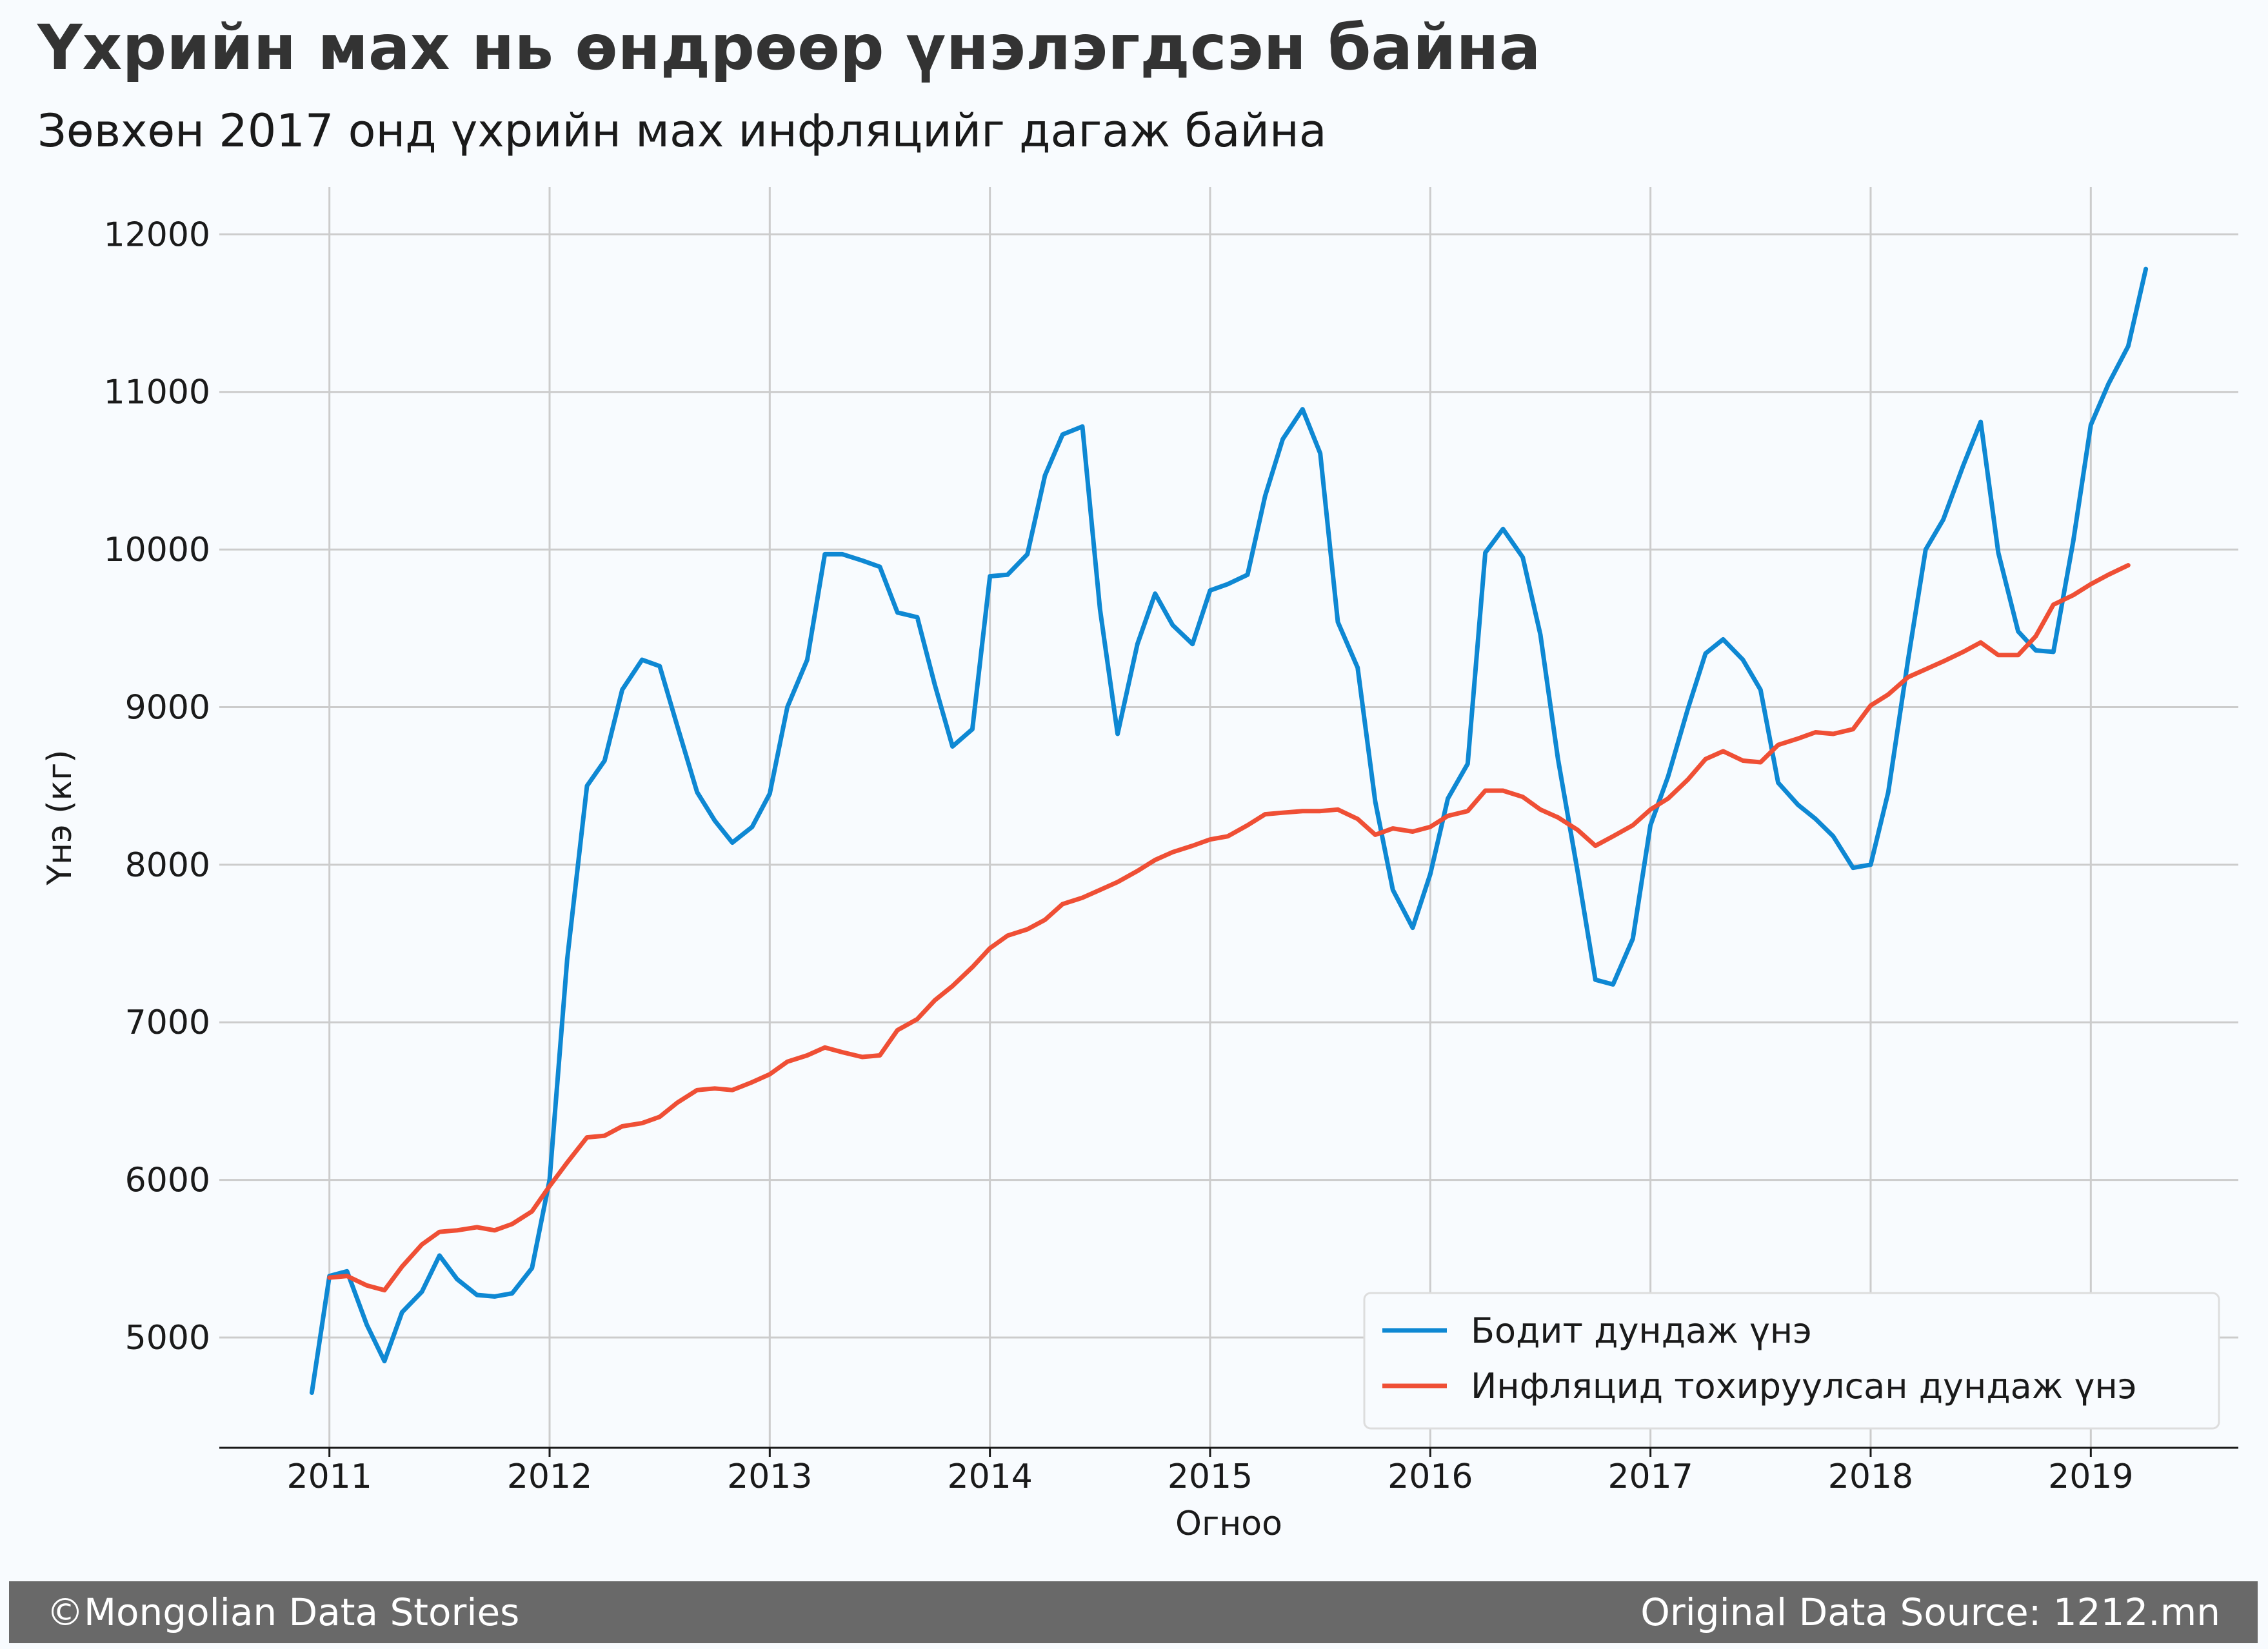  What do you see at coordinates (157, 550) in the screenshot?
I see `y-tick-label: 10000` at bounding box center [157, 550].